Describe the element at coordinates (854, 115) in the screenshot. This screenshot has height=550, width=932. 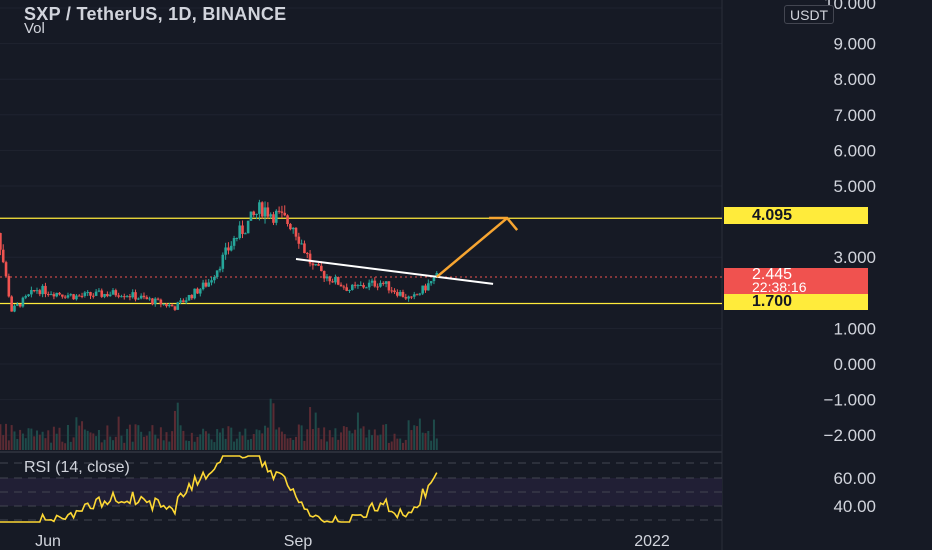
I see `price-tick-label: 7.000` at that location.